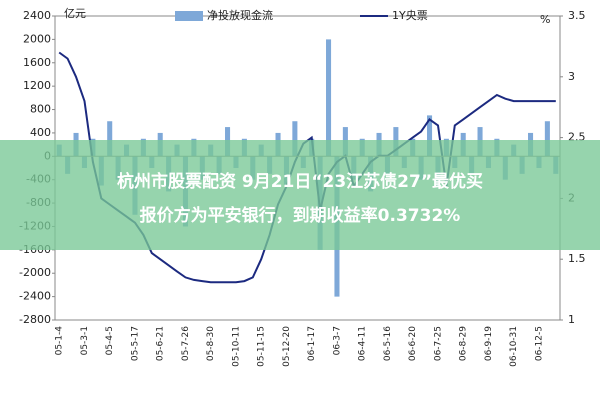  What do you see at coordinates (37, 38) in the screenshot?
I see `y-tick-label: 2000` at bounding box center [37, 38].